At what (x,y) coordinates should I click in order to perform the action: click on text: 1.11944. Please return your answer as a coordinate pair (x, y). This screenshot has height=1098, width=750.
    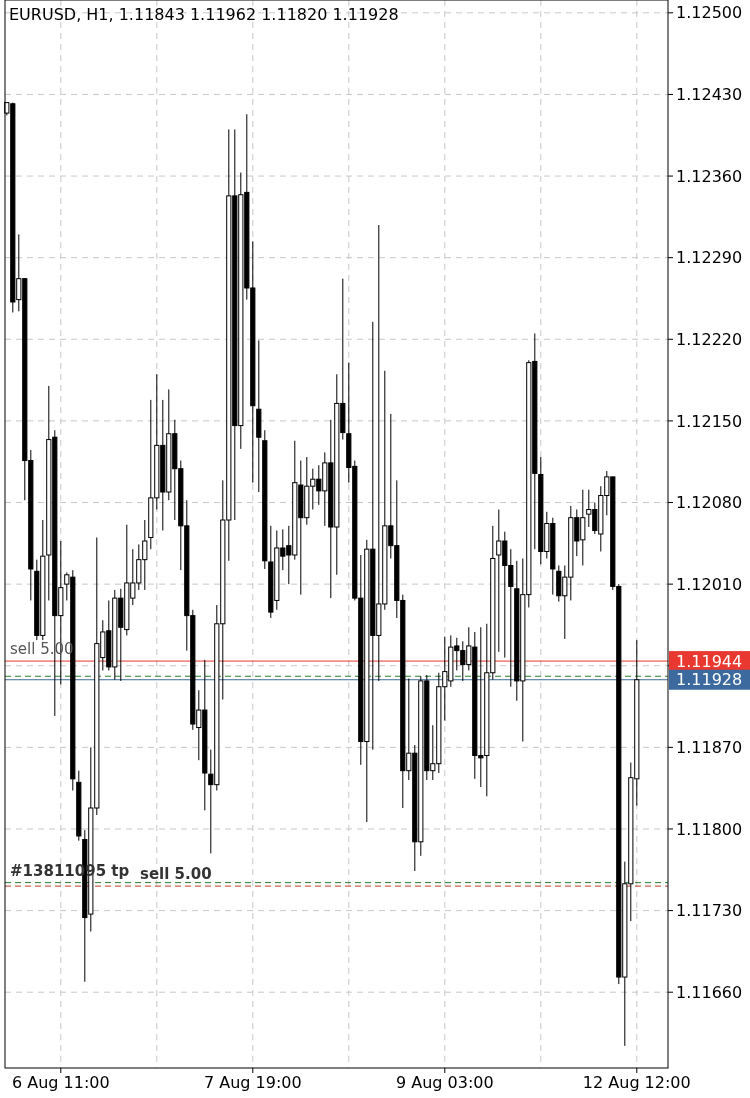
    Looking at the image, I should click on (709, 661).